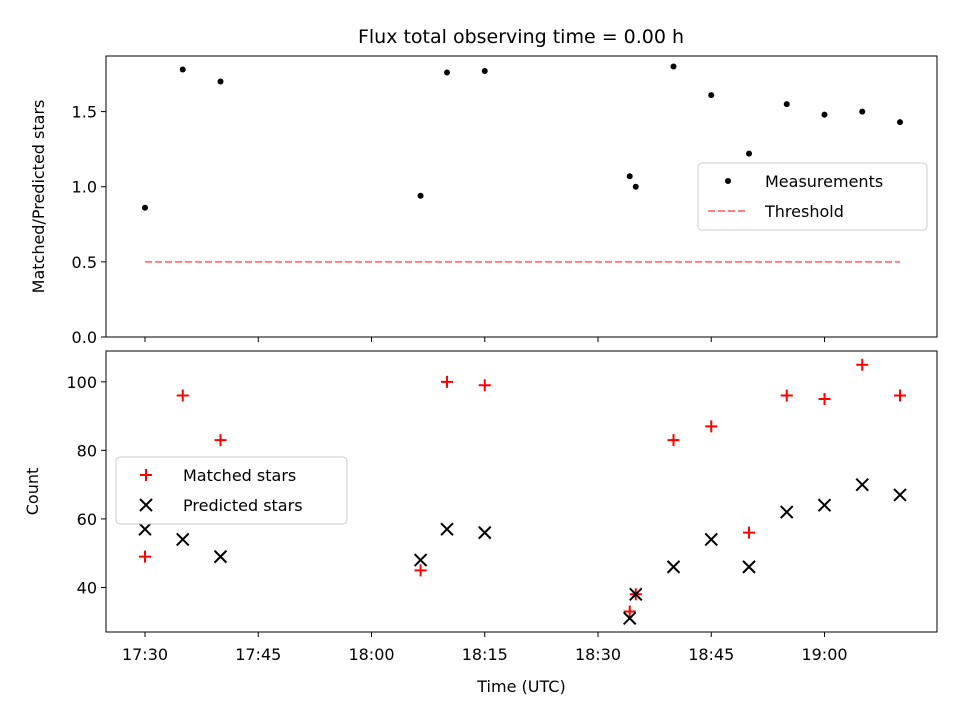 This screenshot has height=720, width=960. I want to click on y-tick-label: 1.0, so click(84, 187).